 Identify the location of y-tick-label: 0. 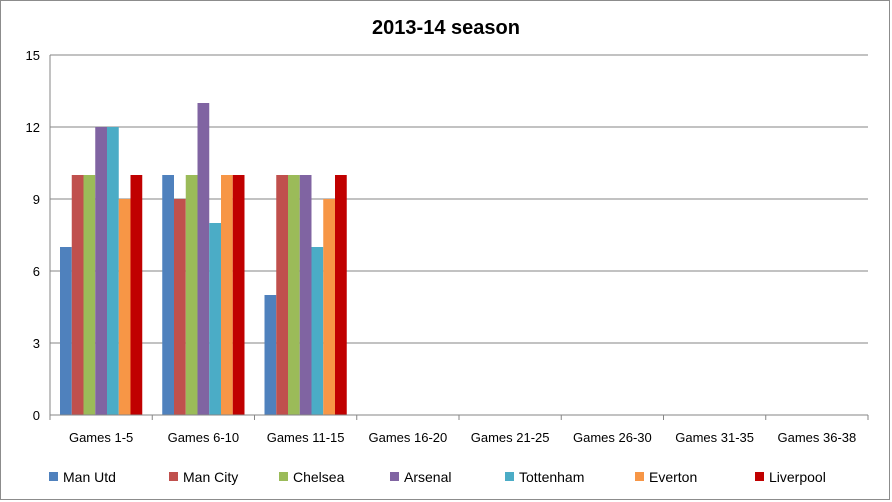
(36, 415).